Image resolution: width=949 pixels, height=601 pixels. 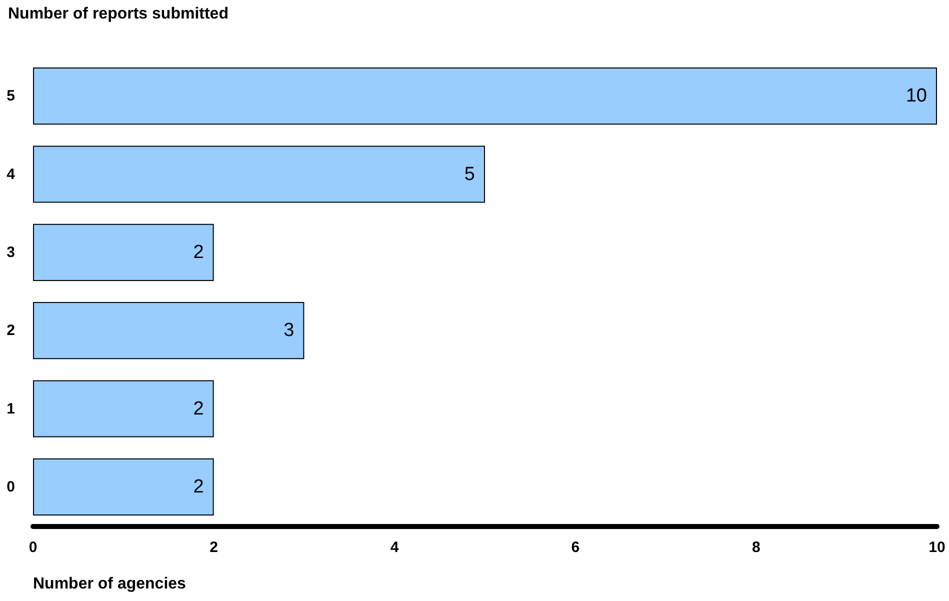 What do you see at coordinates (10, 487) in the screenshot?
I see `y-tick-label: 0` at bounding box center [10, 487].